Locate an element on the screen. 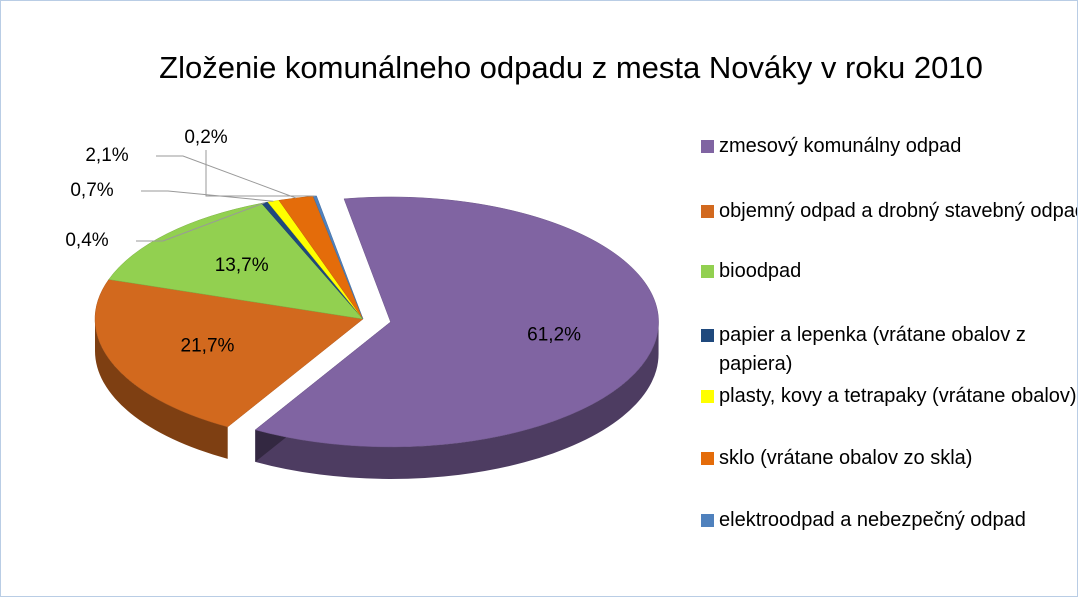 The image size is (1078, 597). data-label: 2,1% is located at coordinates (106, 155).